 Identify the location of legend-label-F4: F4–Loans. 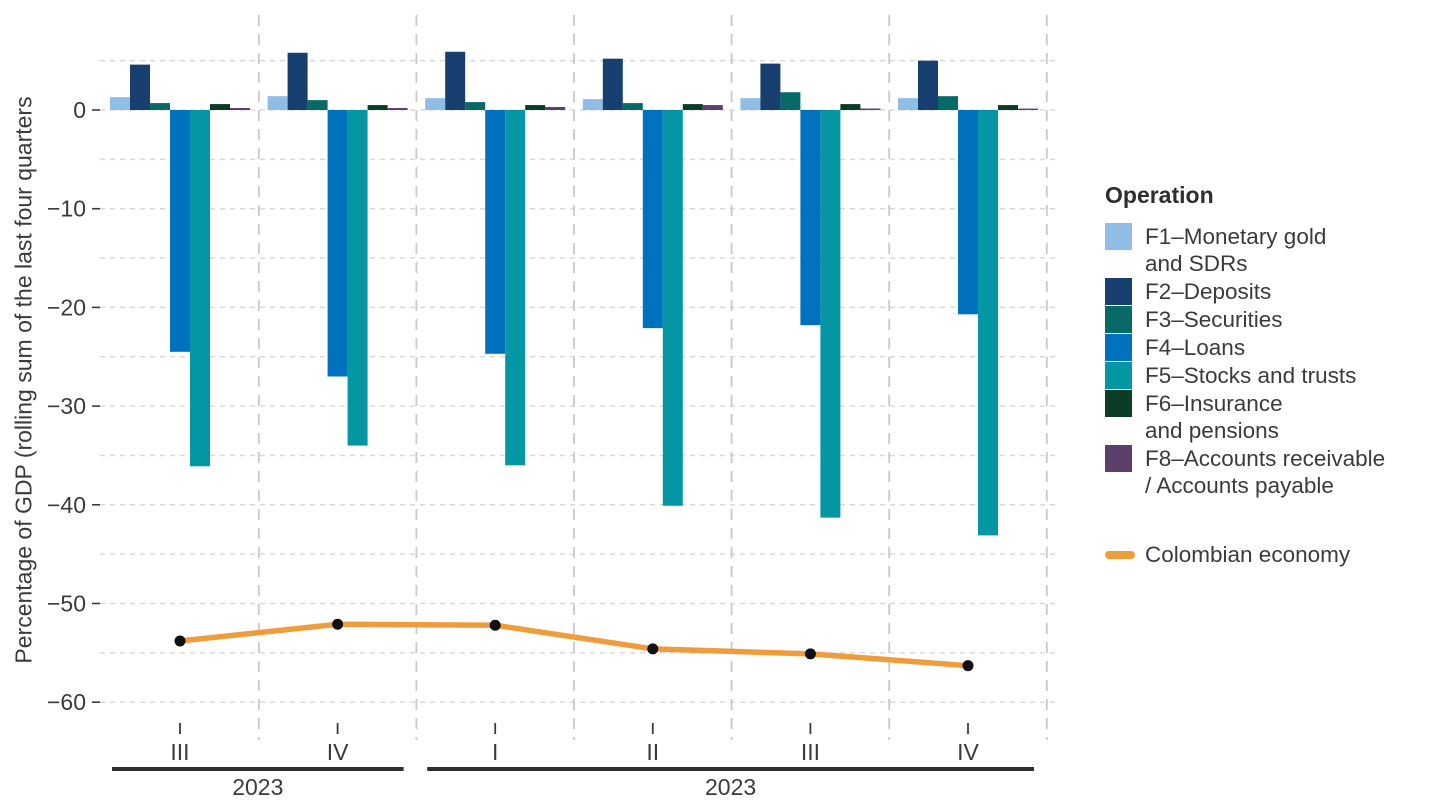
(1195, 347).